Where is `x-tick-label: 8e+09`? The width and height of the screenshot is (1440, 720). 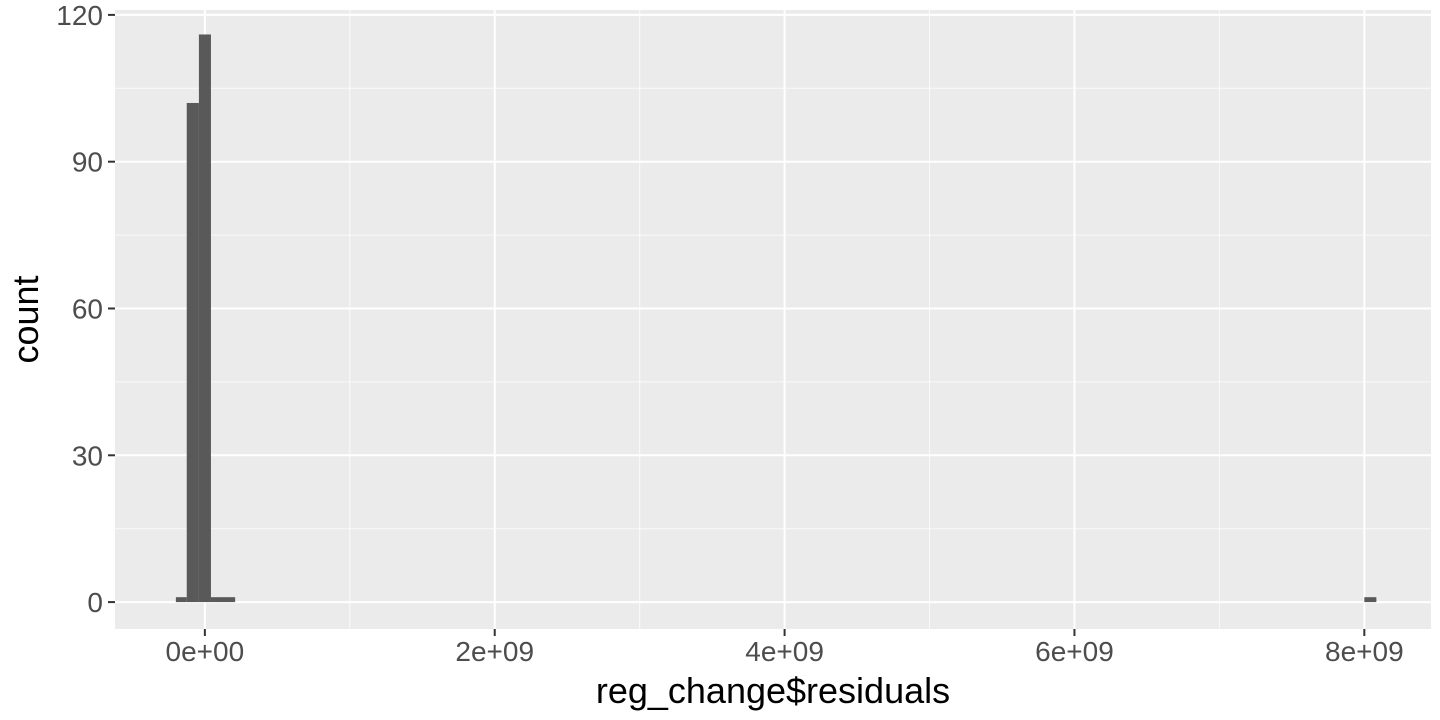
x-tick-label: 8e+09 is located at coordinates (1364, 651).